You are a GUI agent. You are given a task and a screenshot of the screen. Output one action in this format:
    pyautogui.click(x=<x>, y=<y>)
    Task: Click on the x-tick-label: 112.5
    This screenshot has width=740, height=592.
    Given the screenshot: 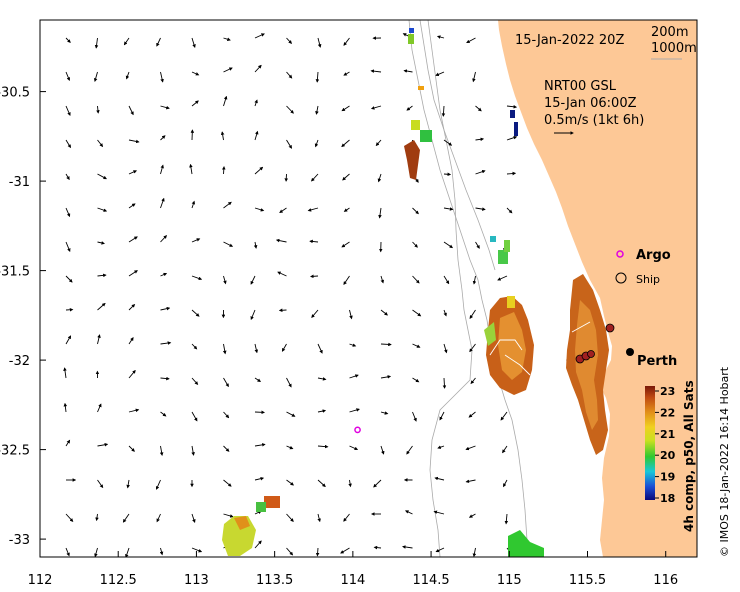 What is the action you would take?
    pyautogui.click(x=118, y=580)
    